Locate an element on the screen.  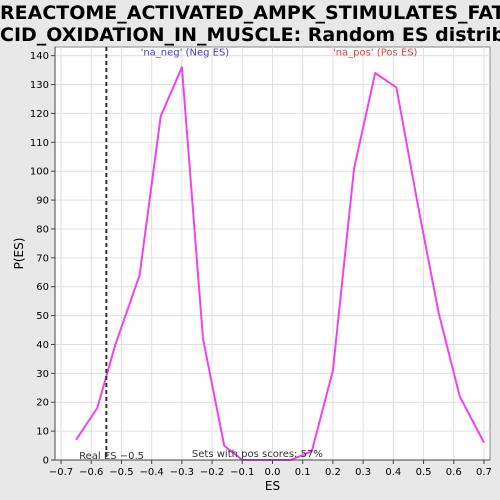
y-tick-label: 50 is located at coordinates (42, 316).